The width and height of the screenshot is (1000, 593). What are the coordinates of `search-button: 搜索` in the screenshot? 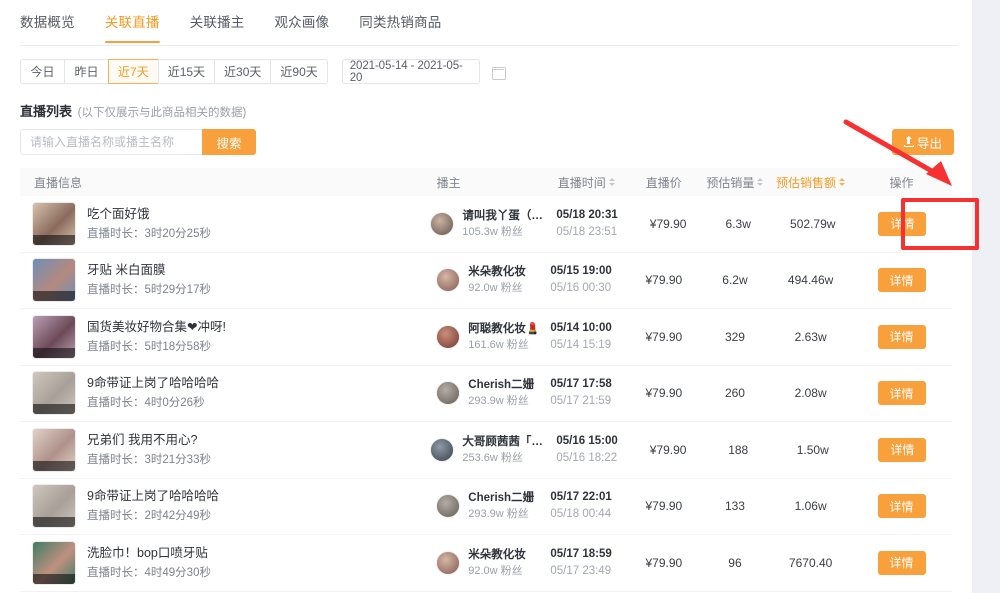 It's located at (229, 142).